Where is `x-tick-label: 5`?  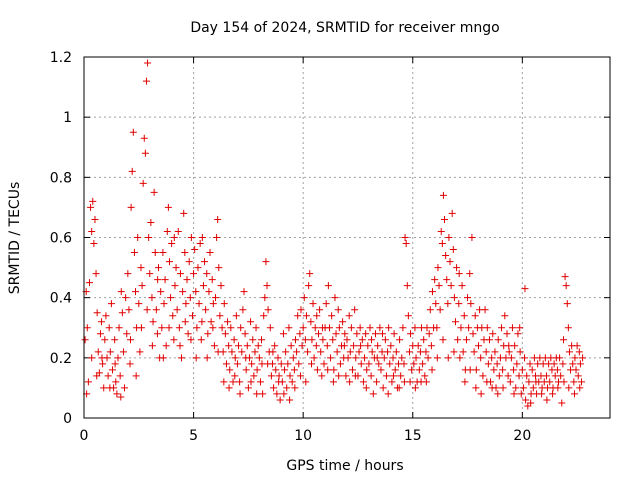 x-tick-label: 5 is located at coordinates (193, 436).